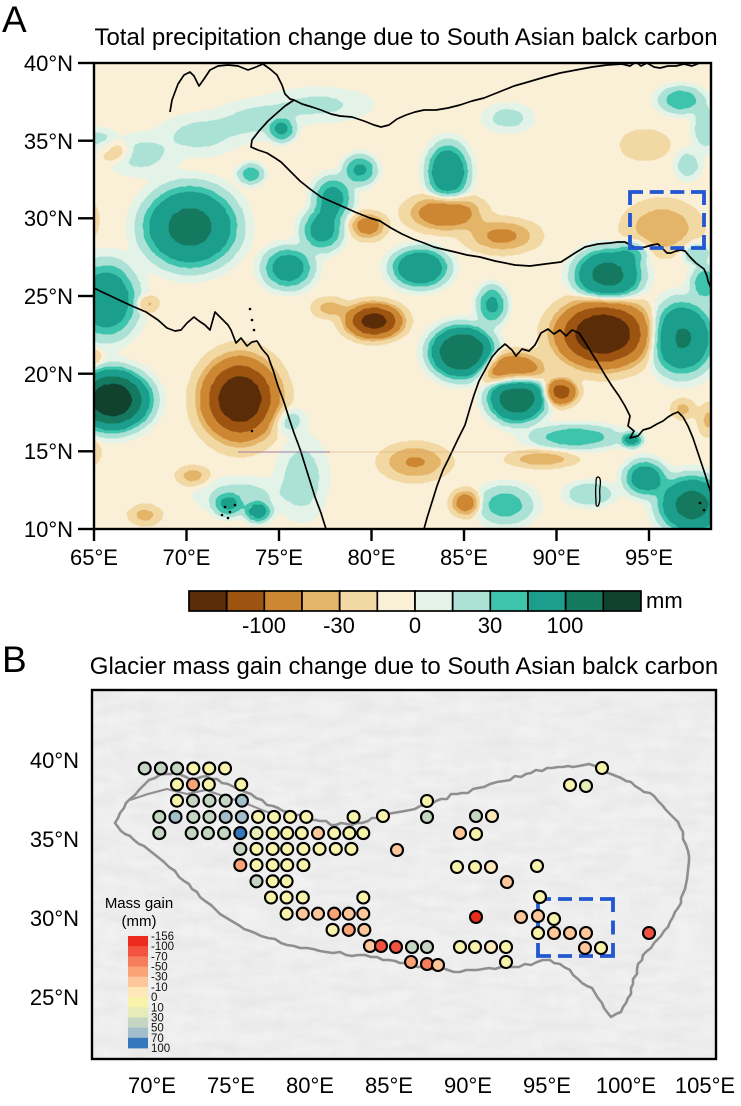  What do you see at coordinates (154, 998) in the screenshot?
I see `svg-text: 0` at bounding box center [154, 998].